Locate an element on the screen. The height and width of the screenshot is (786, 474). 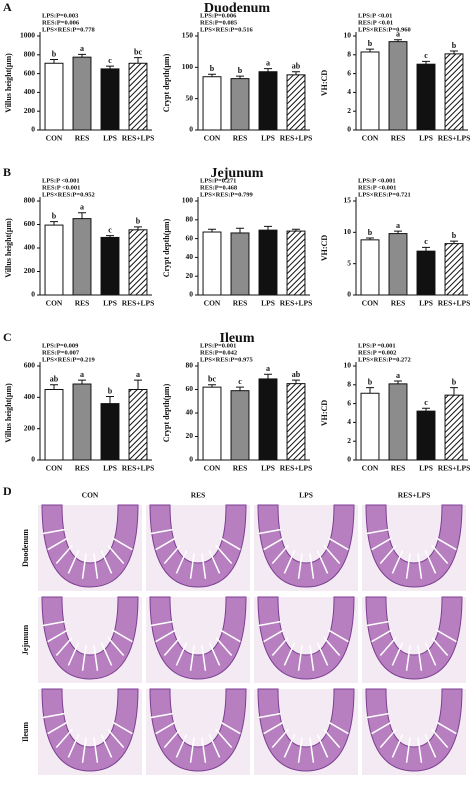
stat-text: LPS:P <0.001 is located at coordinates (61, 180).